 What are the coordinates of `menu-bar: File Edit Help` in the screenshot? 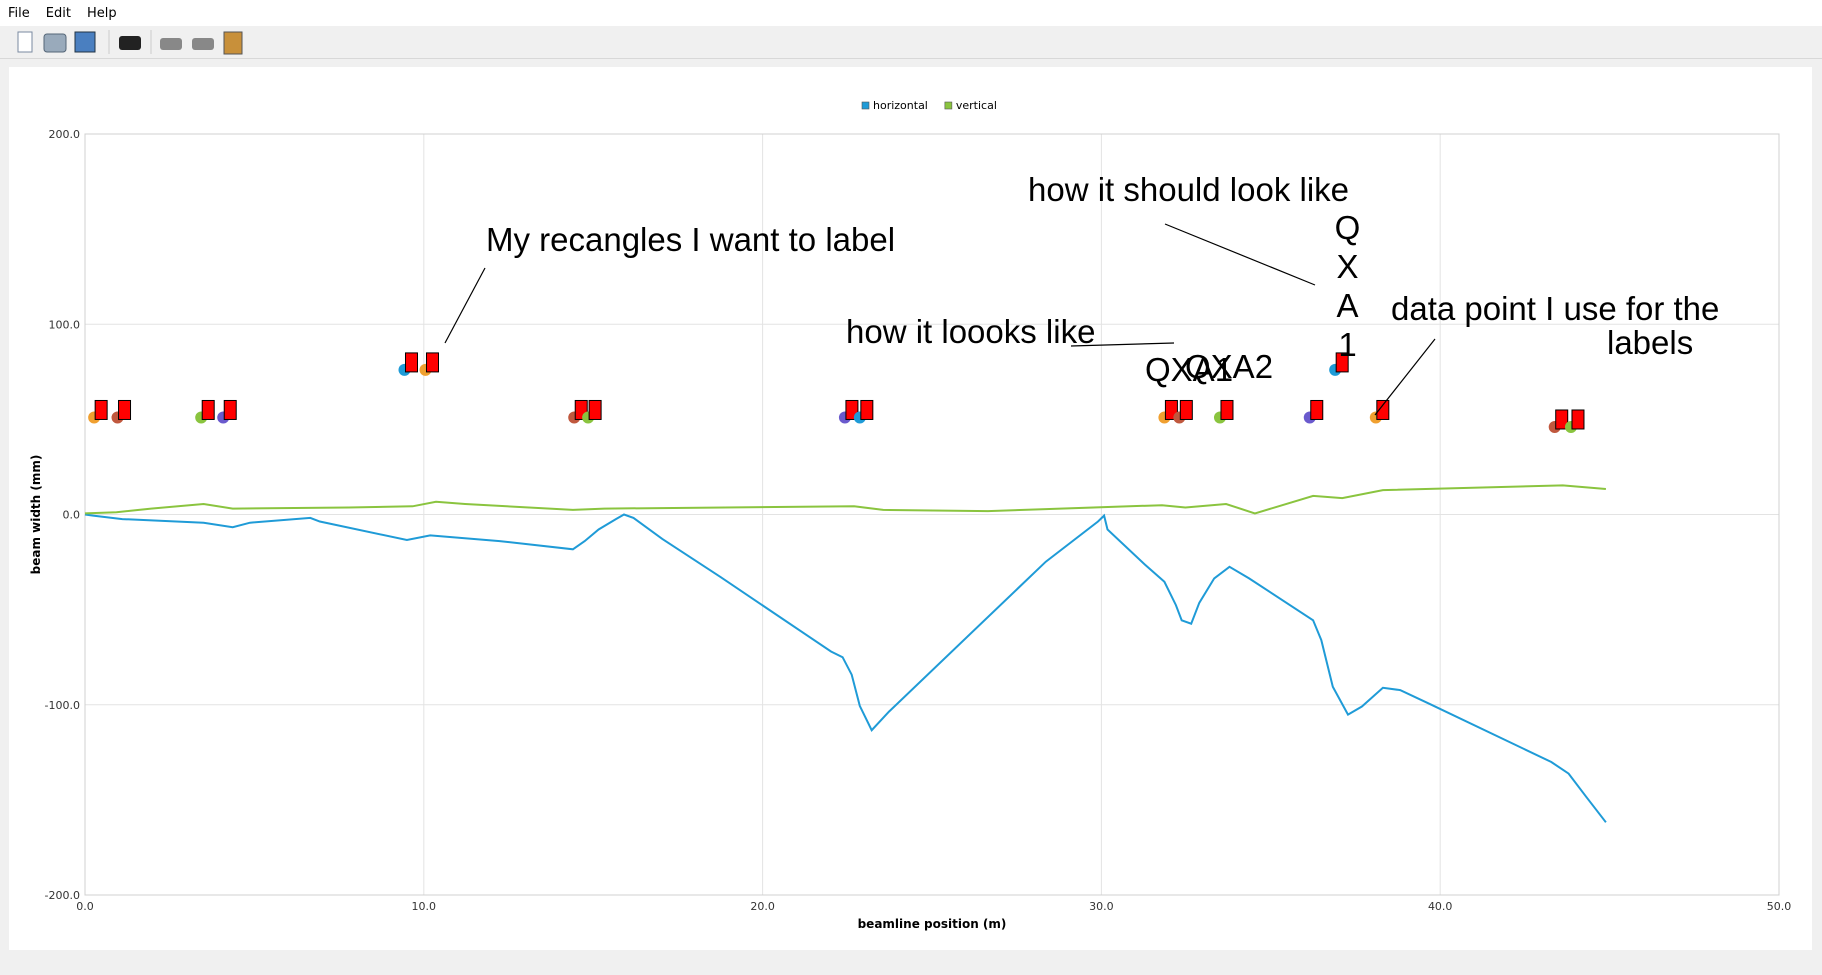 It's located at (911, 13).